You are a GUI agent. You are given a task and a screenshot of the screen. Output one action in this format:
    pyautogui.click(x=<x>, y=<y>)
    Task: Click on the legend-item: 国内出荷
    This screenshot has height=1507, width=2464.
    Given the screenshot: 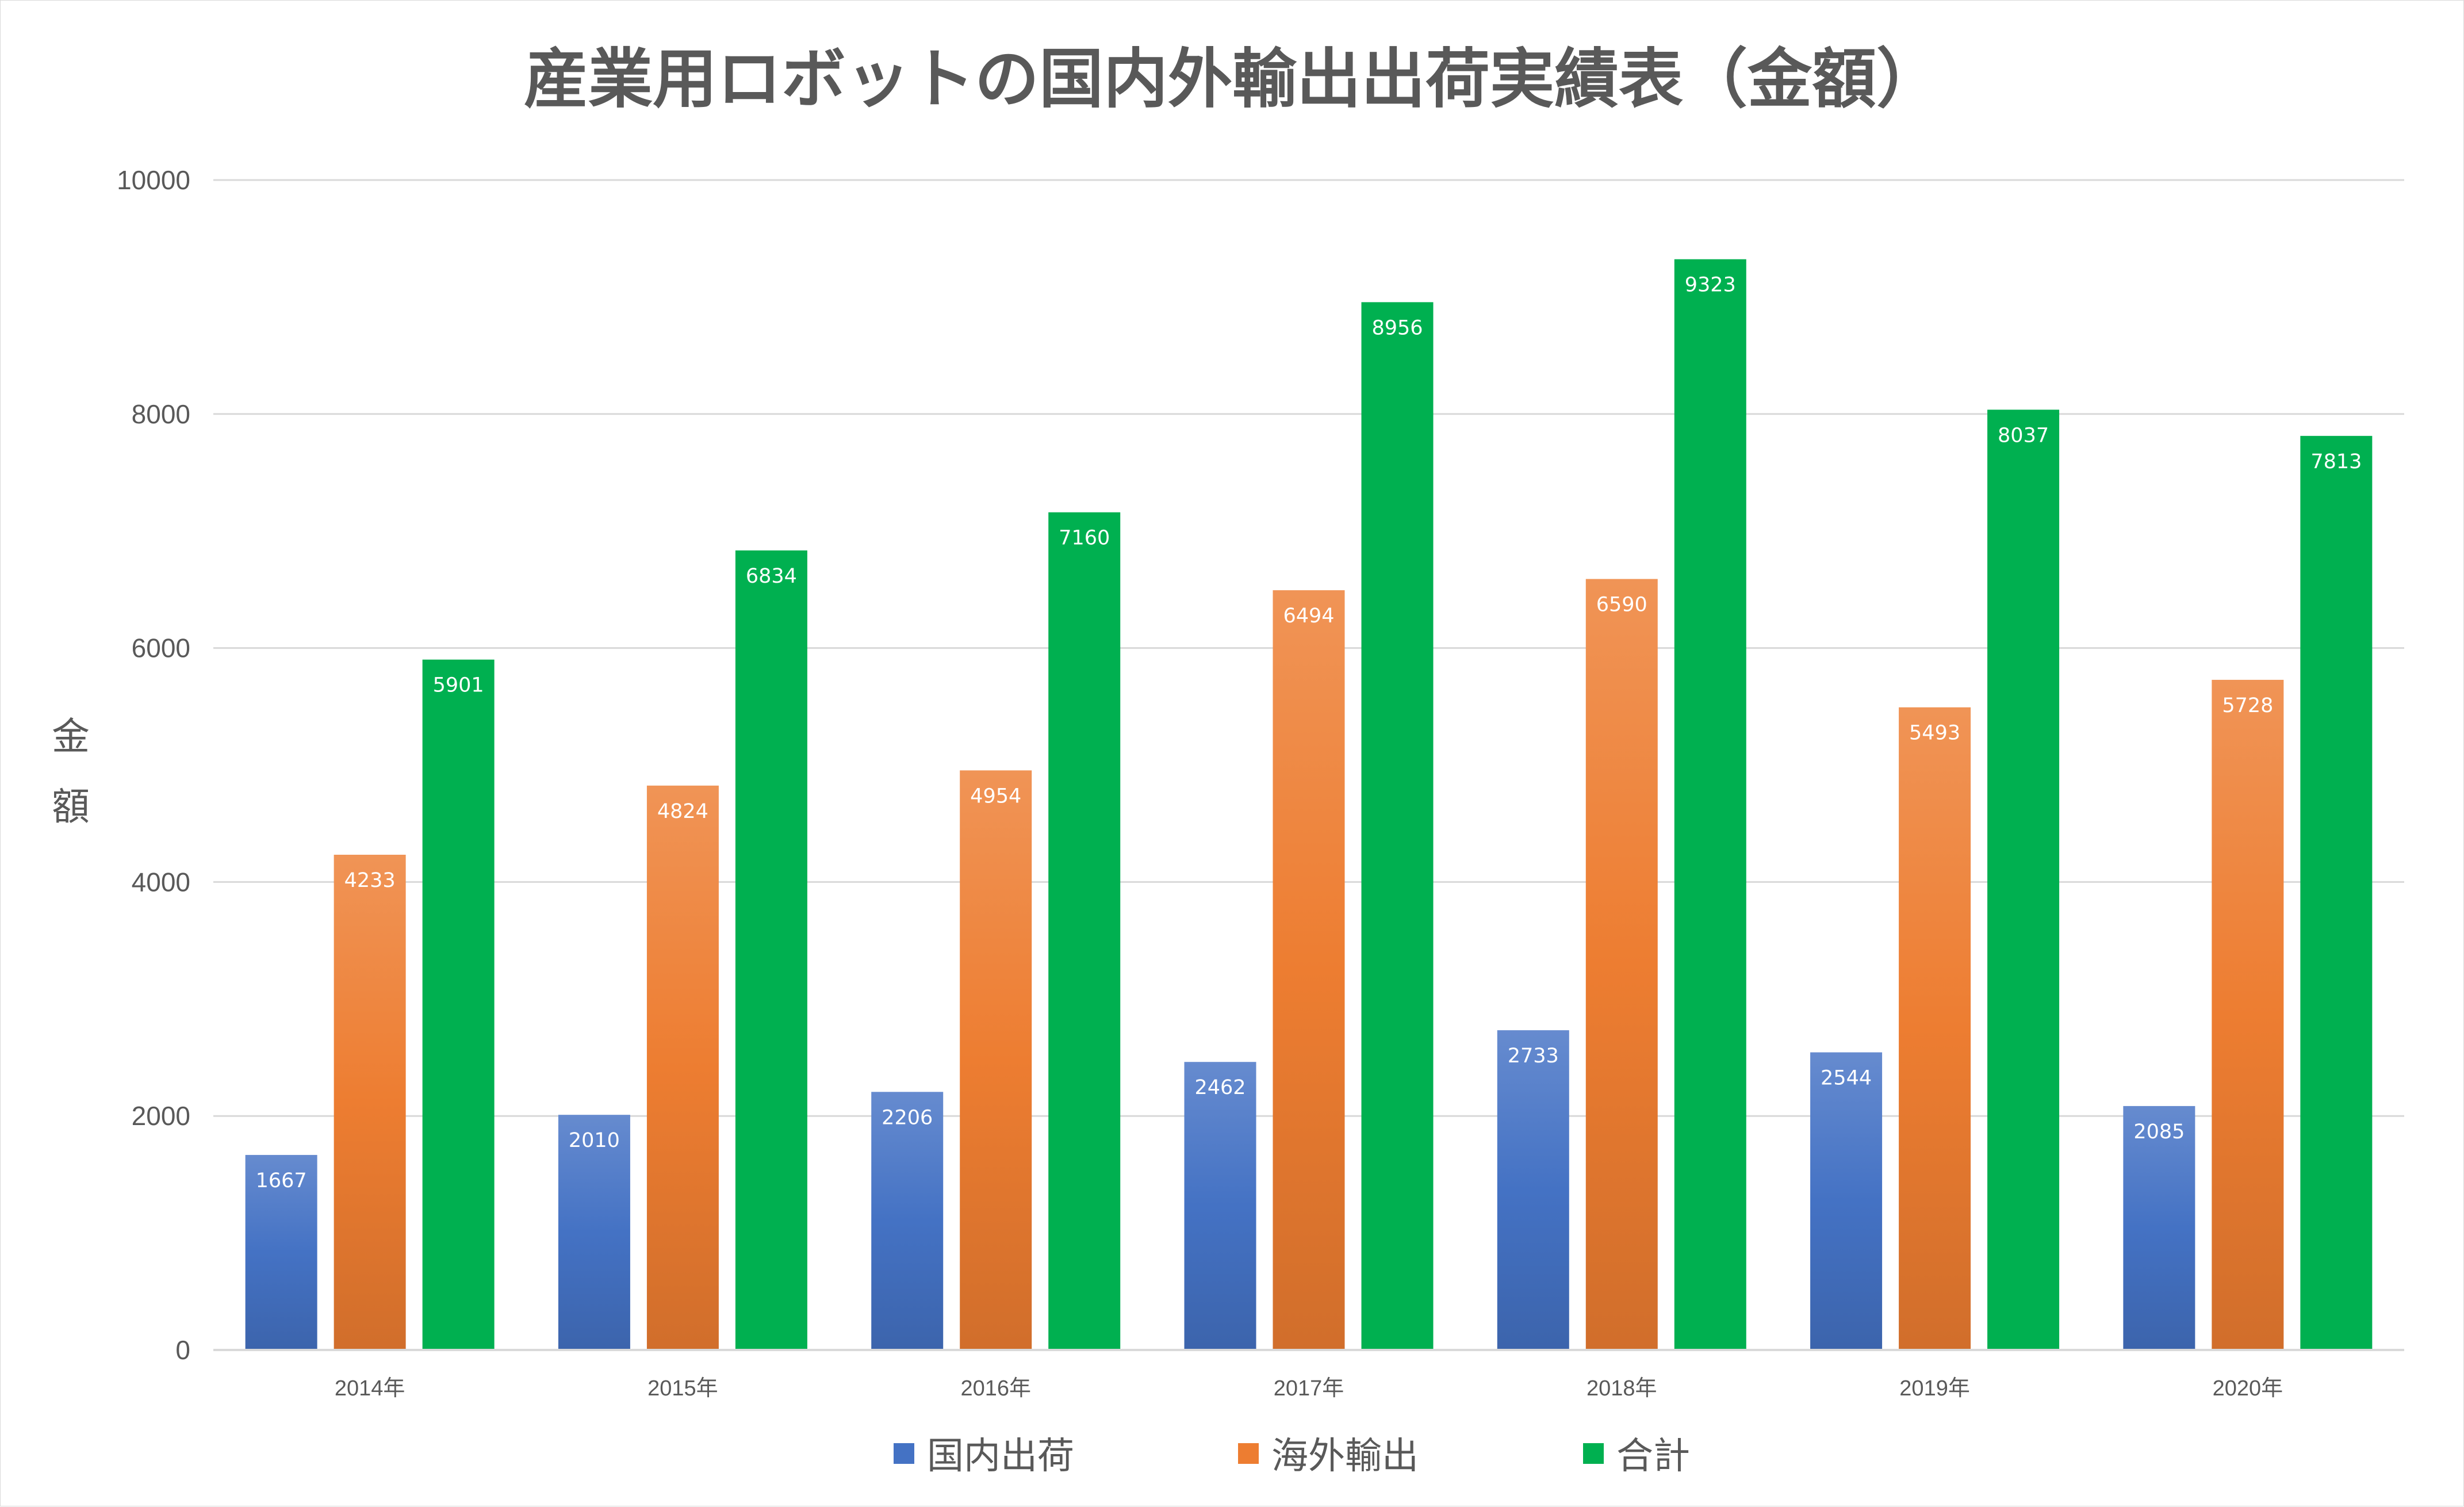 What is the action you would take?
    pyautogui.click(x=984, y=1456)
    